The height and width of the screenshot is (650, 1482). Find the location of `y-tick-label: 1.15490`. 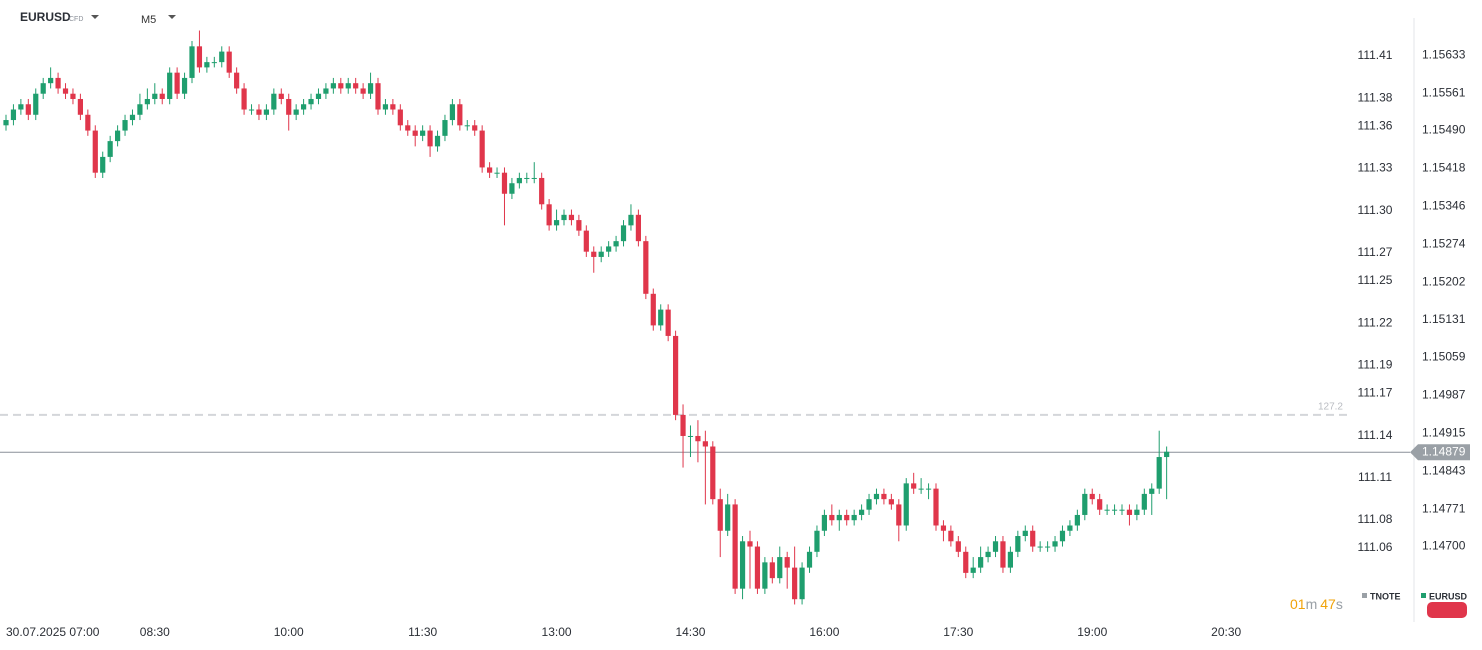

y-tick-label: 1.15490 is located at coordinates (1444, 130).